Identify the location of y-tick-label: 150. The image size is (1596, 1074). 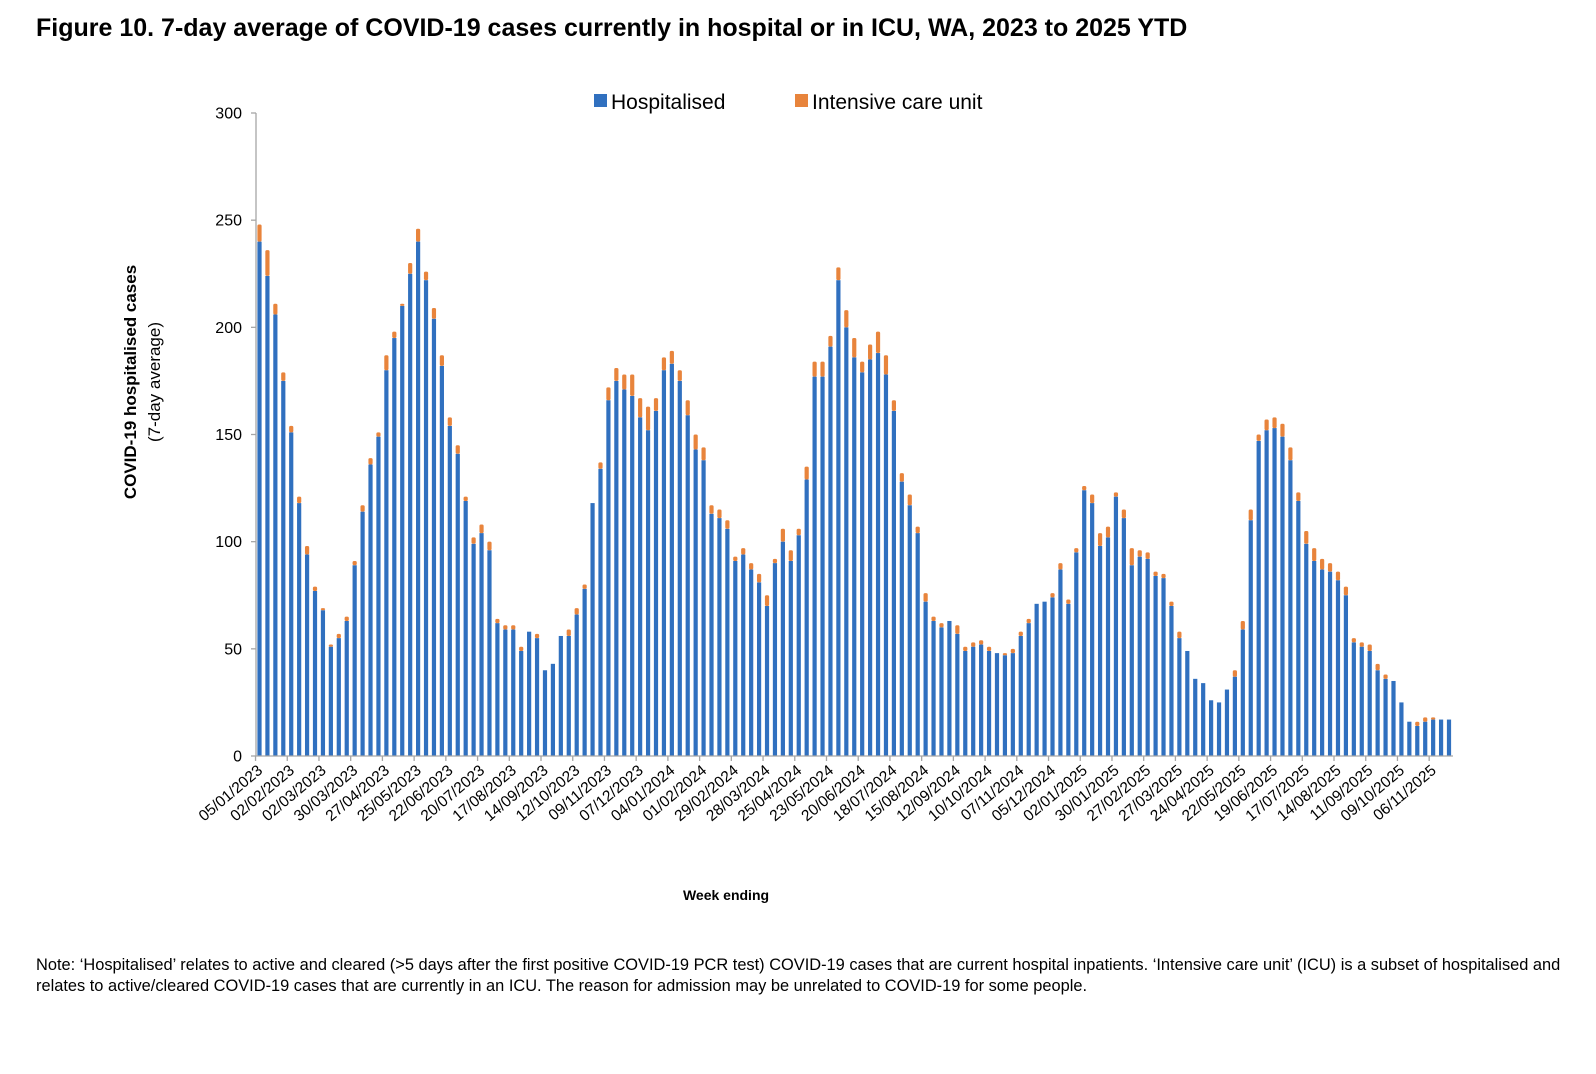
(228, 435).